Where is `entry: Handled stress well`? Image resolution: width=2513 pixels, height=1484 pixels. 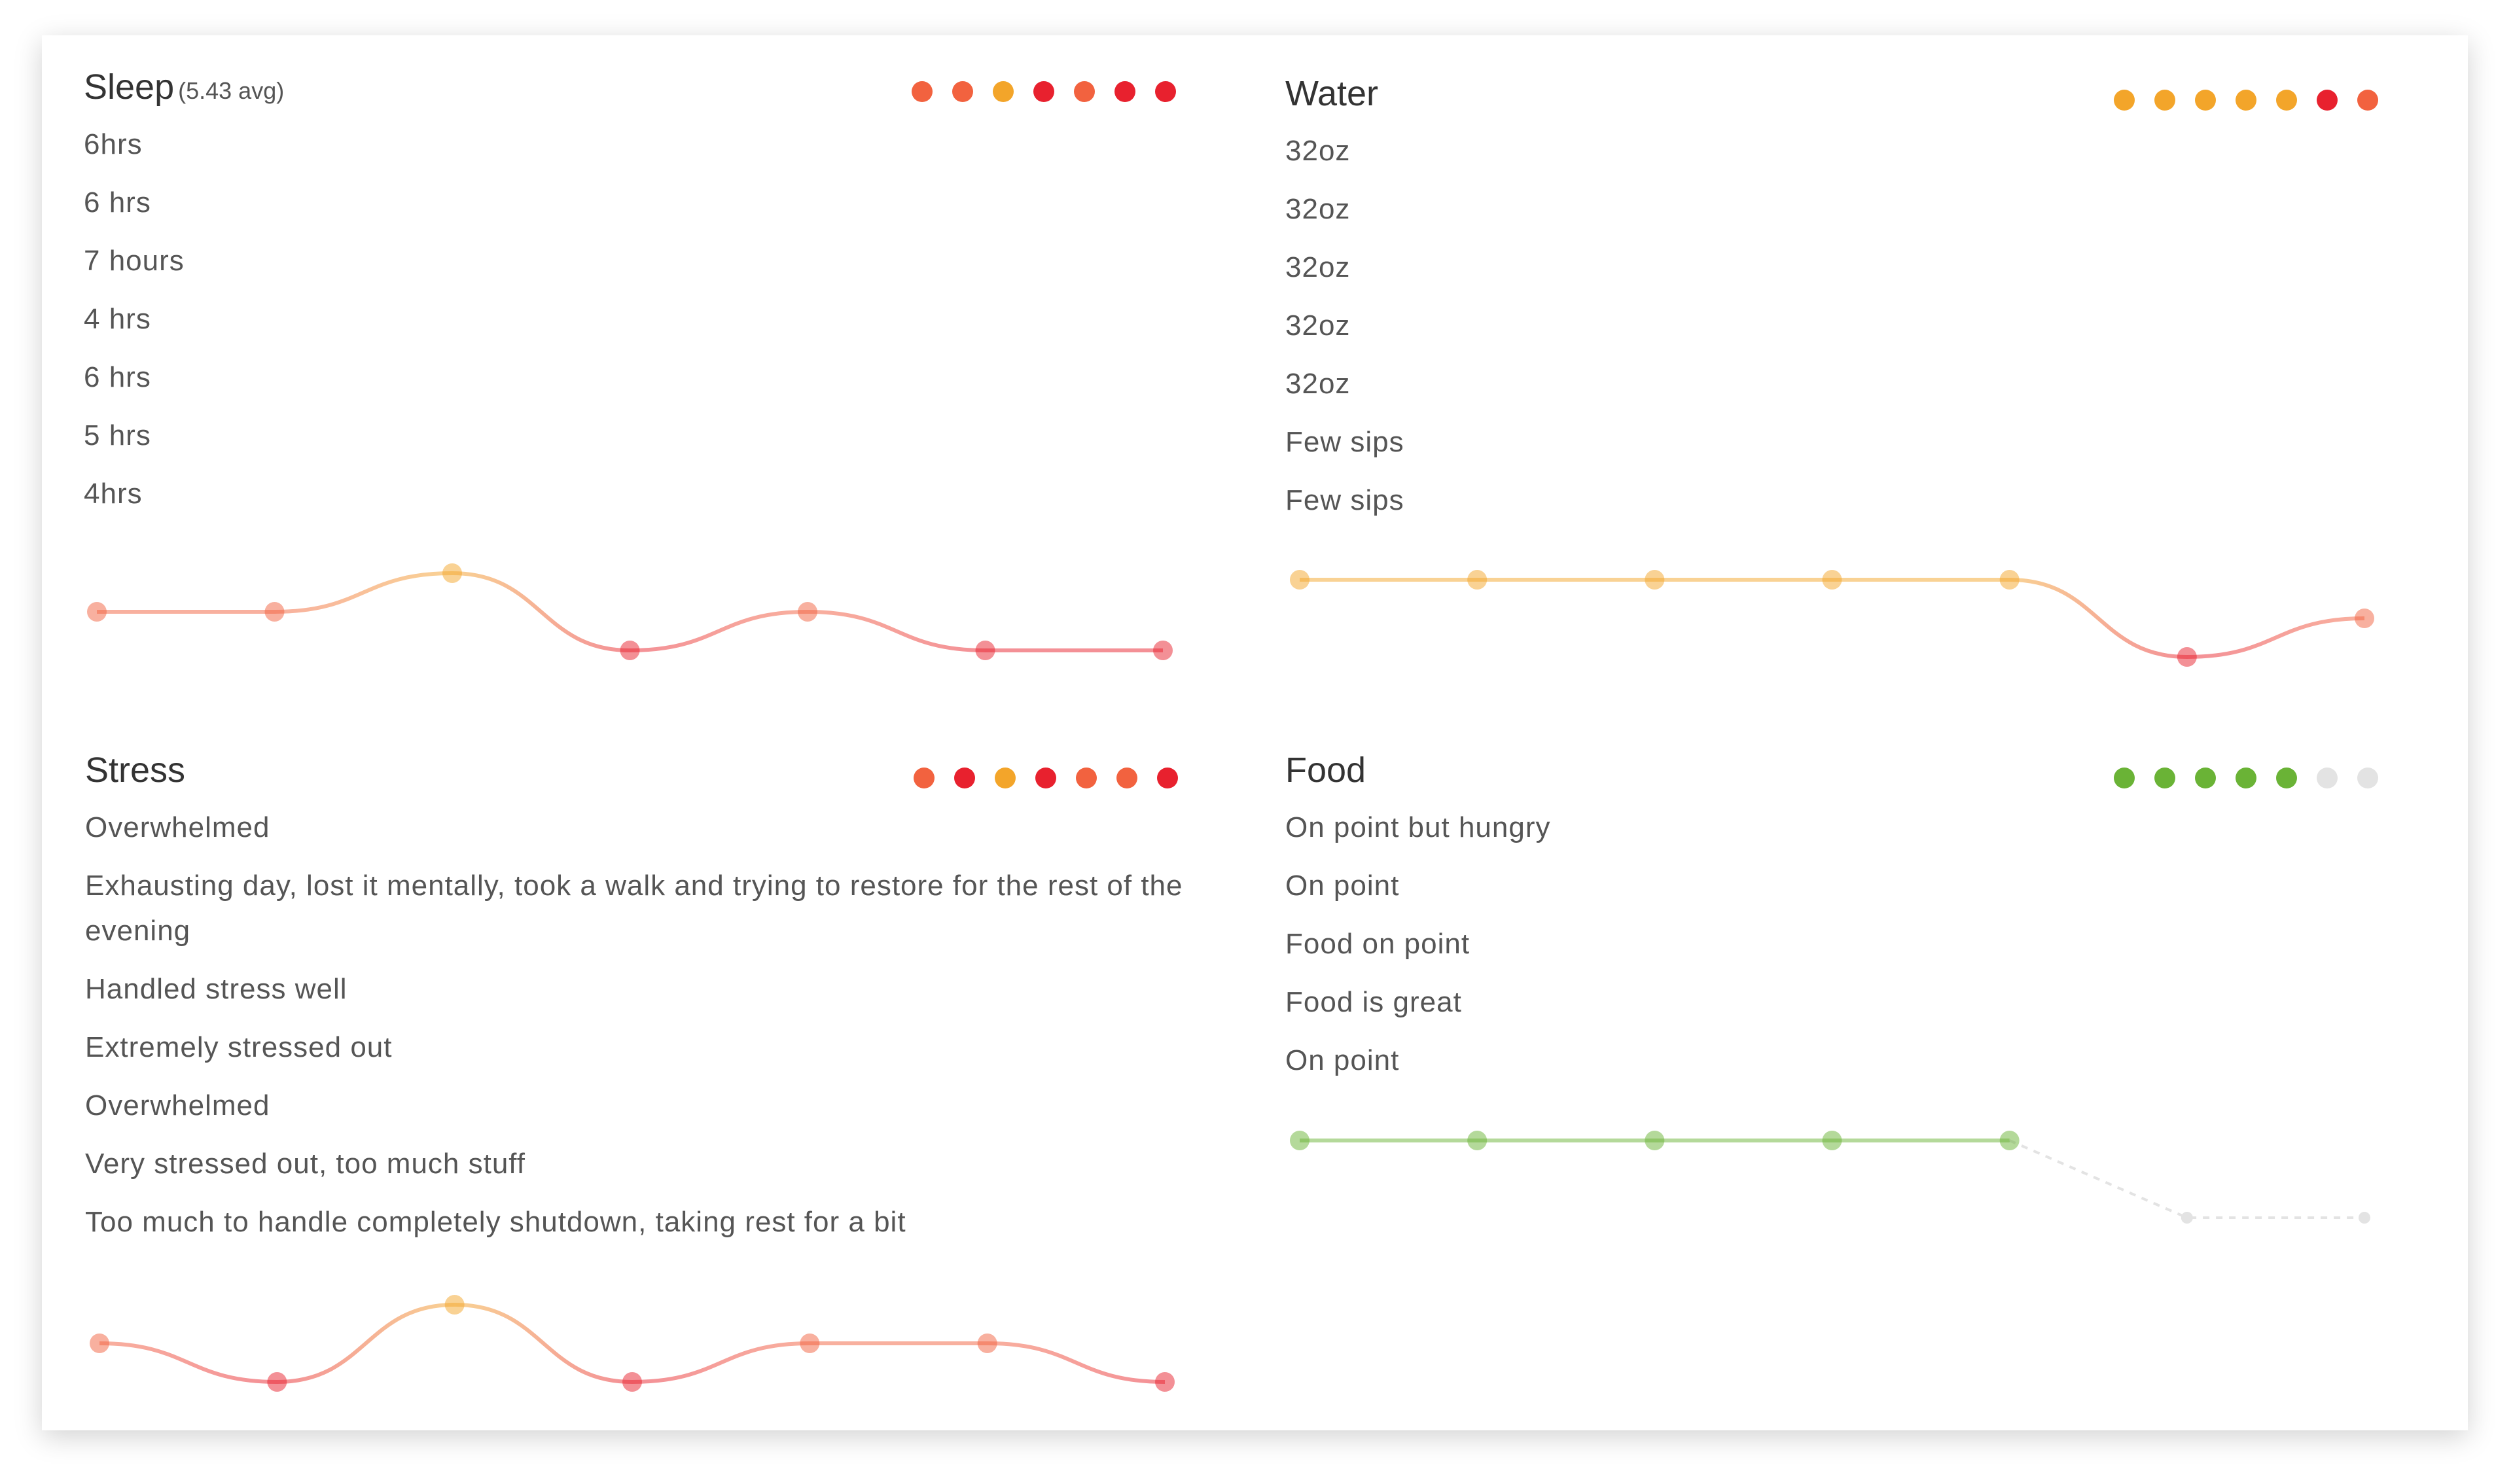 entry: Handled stress well is located at coordinates (216, 989).